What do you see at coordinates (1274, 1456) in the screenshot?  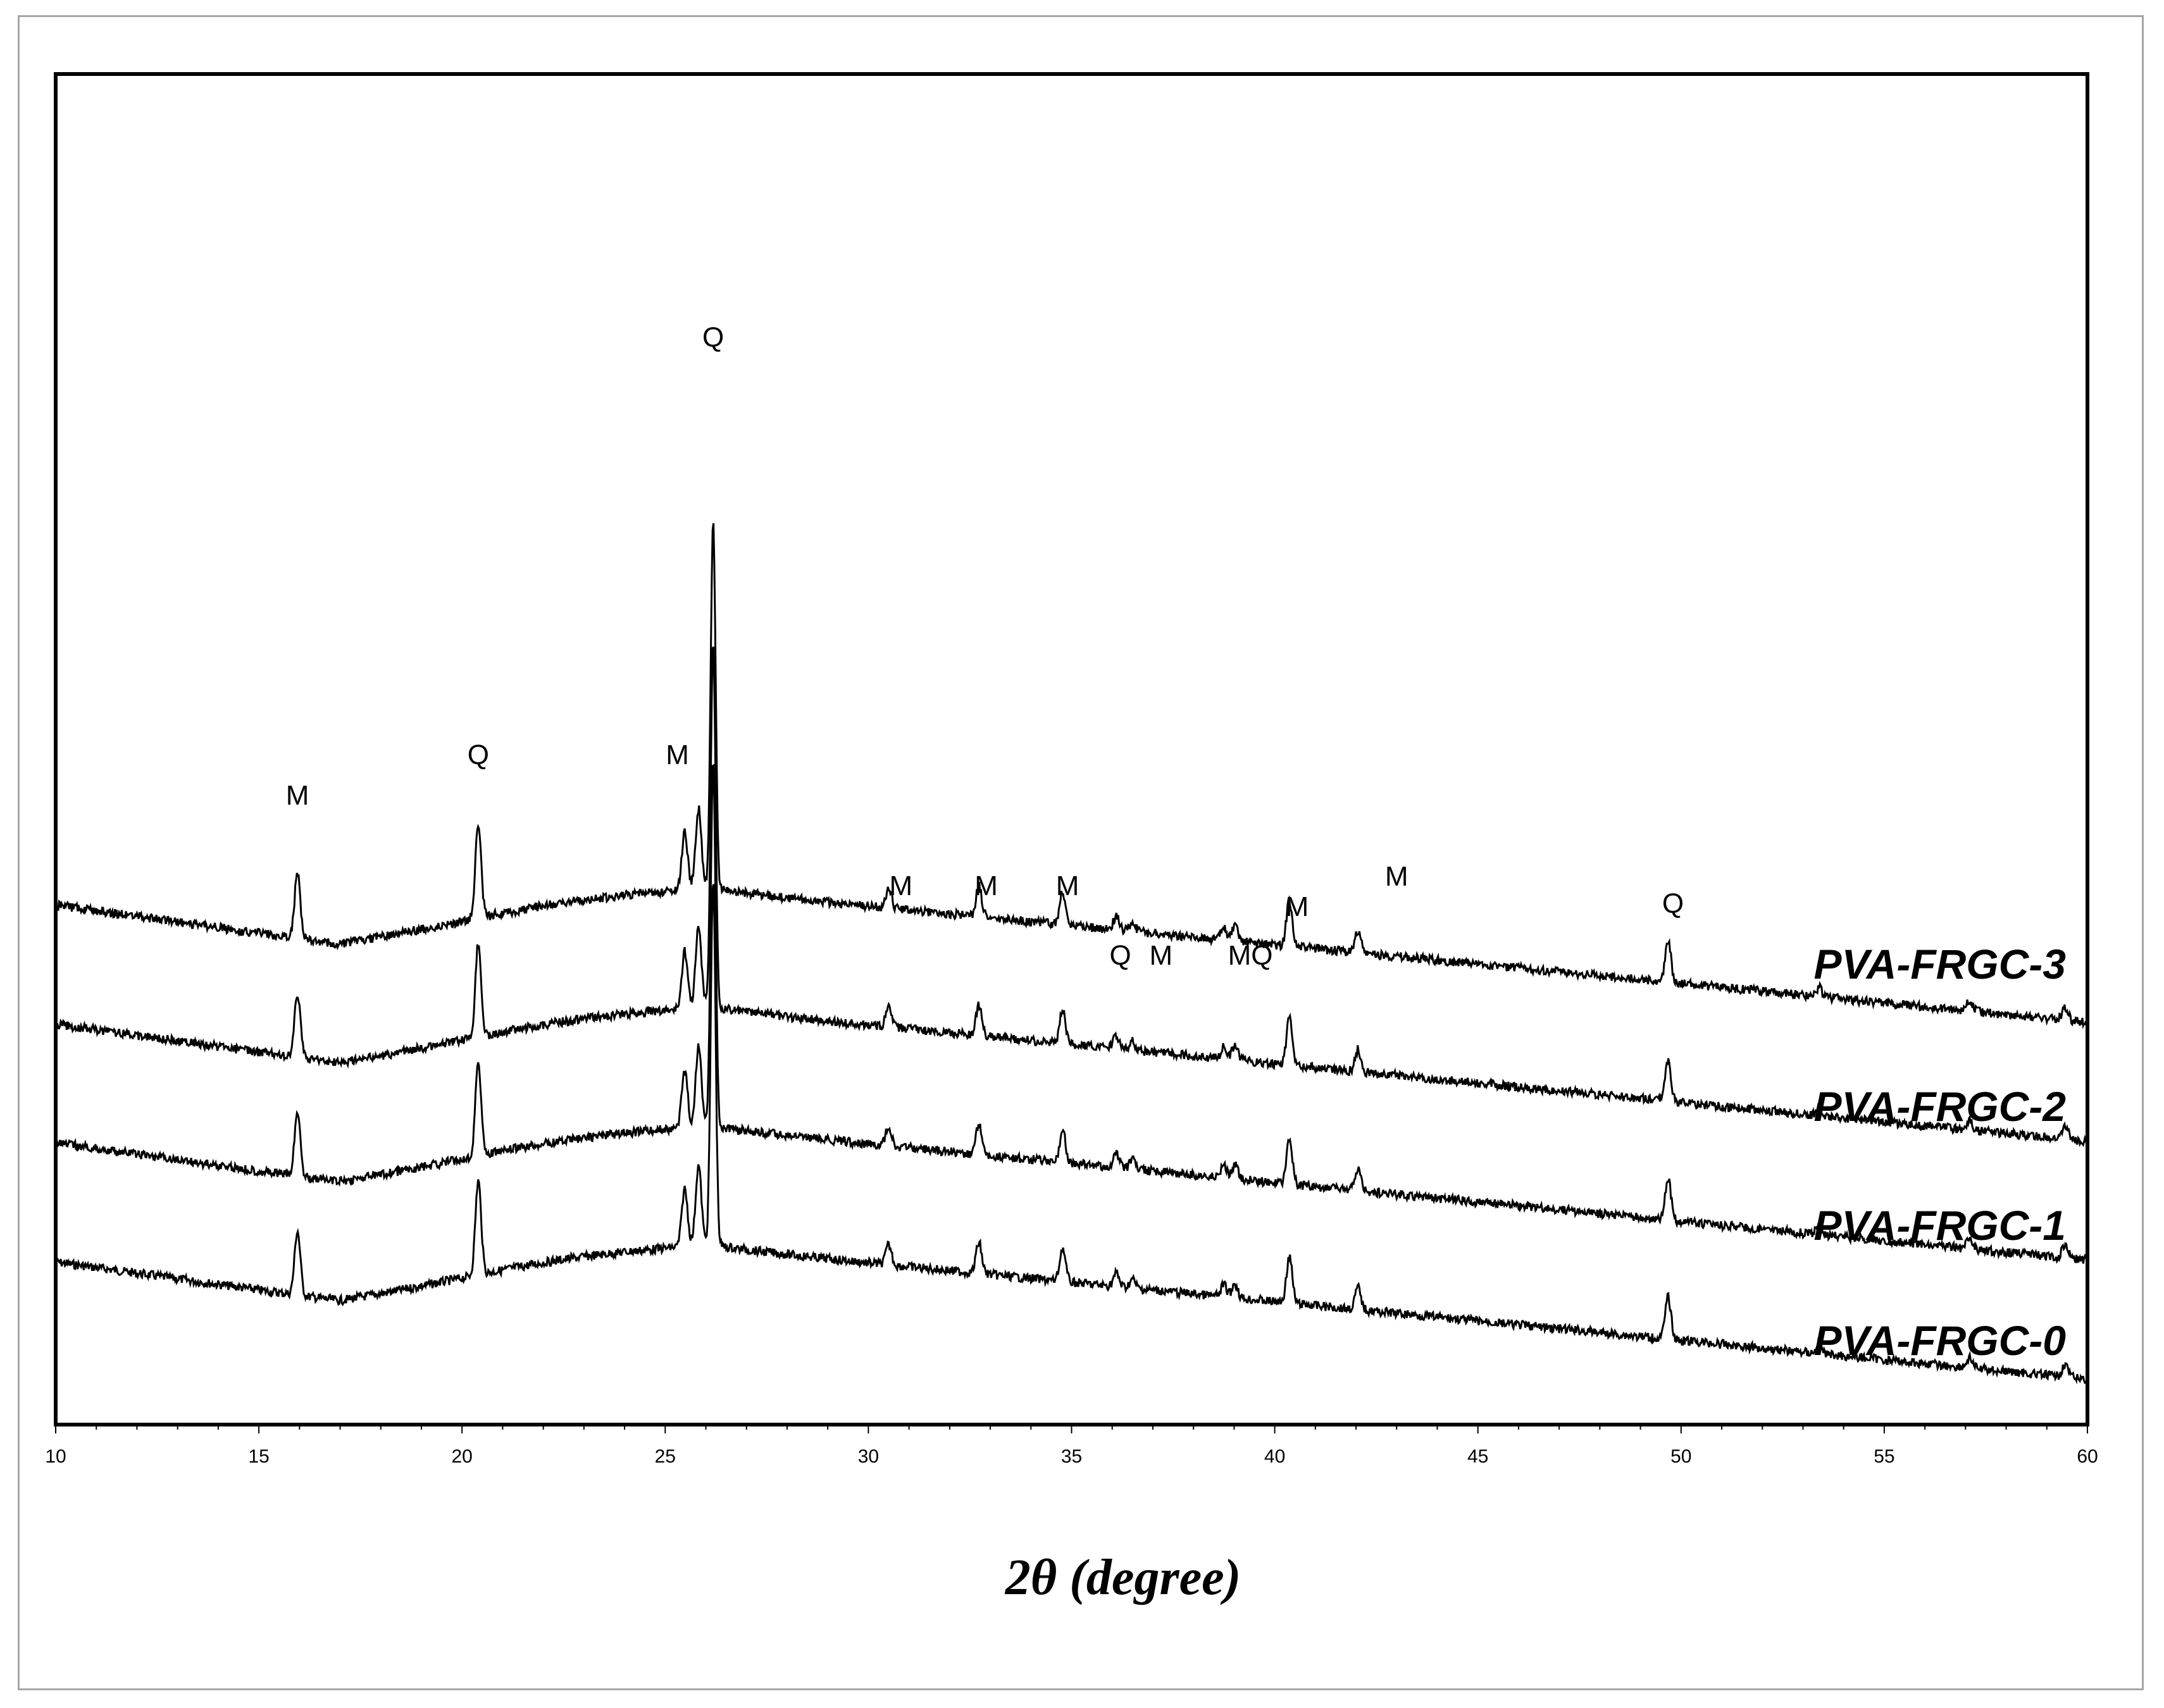 I see `x-tick-label: 40` at bounding box center [1274, 1456].